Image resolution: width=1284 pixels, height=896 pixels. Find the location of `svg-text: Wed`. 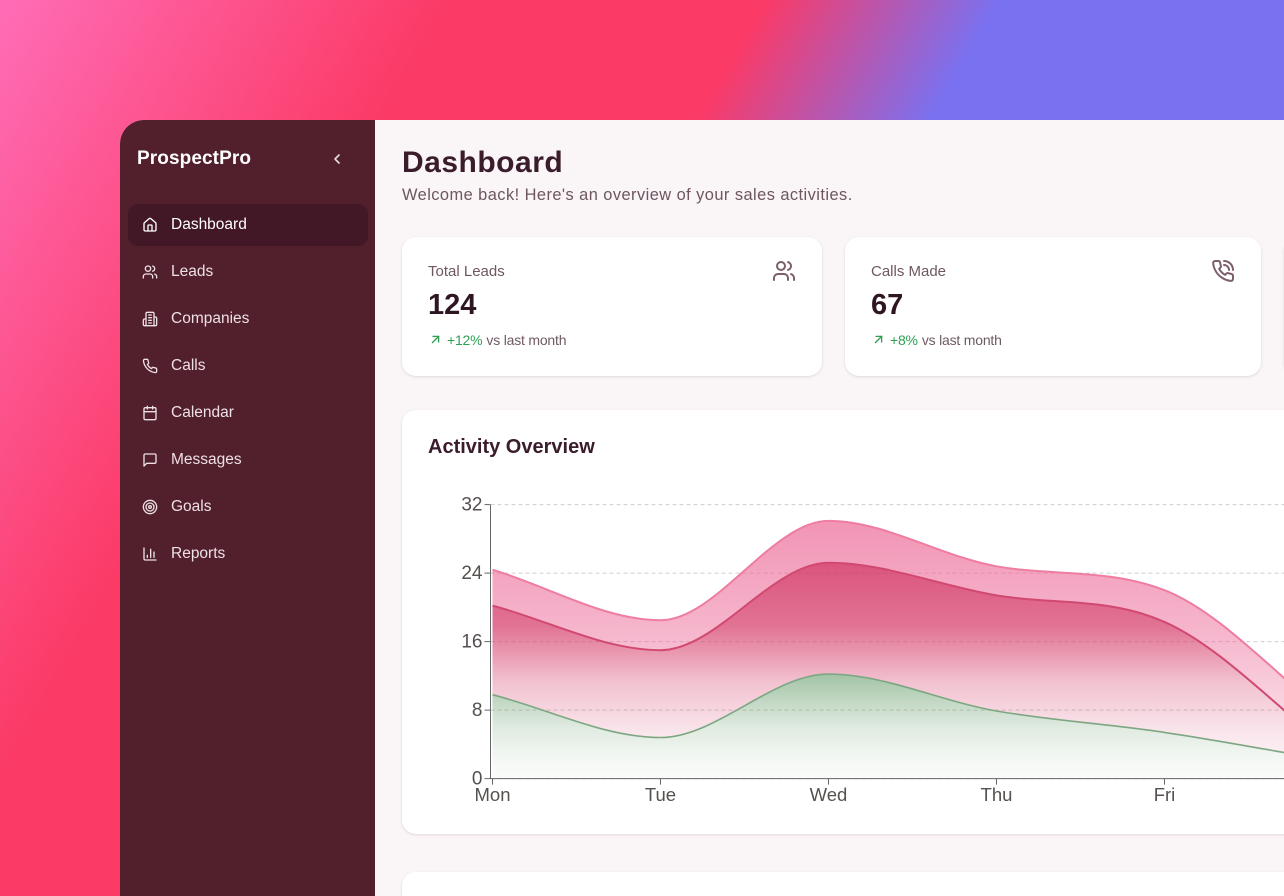

svg-text: Wed is located at coordinates (829, 794).